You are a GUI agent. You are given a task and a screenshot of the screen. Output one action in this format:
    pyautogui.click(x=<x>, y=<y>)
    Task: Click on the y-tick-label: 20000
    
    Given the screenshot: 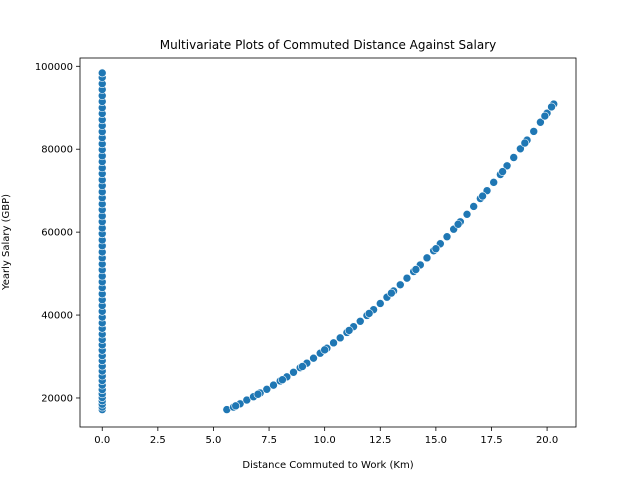 What is the action you would take?
    pyautogui.click(x=57, y=398)
    